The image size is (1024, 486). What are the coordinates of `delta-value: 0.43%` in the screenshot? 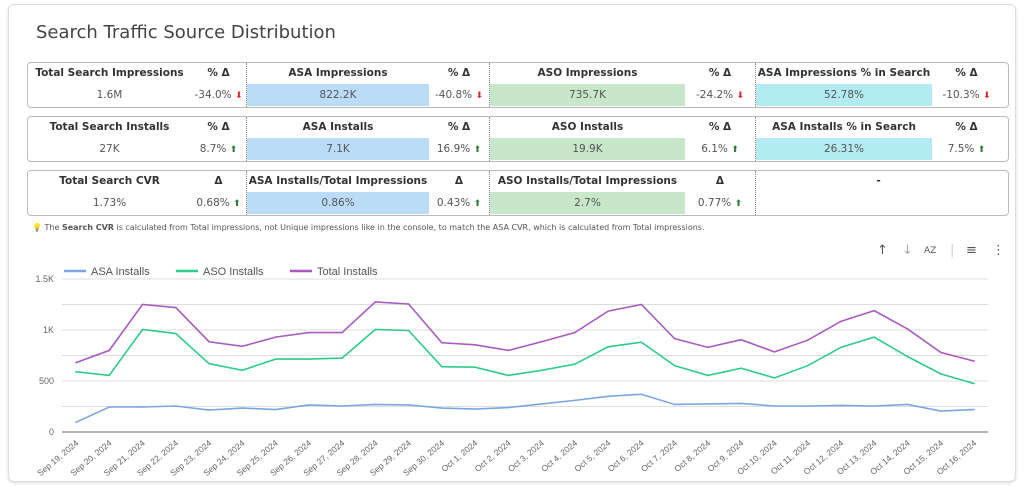 It's located at (453, 203).